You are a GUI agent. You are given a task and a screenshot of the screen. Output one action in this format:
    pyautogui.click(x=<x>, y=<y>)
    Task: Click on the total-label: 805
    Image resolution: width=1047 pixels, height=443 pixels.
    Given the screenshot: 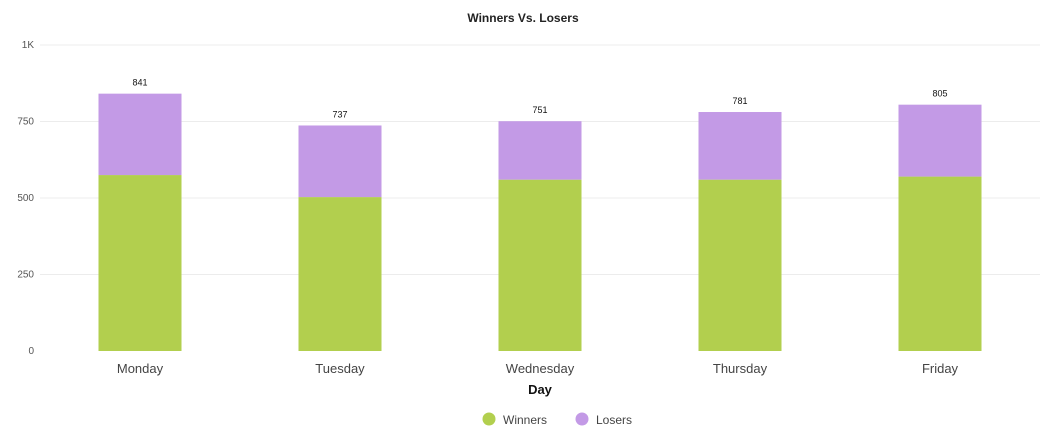 What is the action you would take?
    pyautogui.click(x=939, y=94)
    